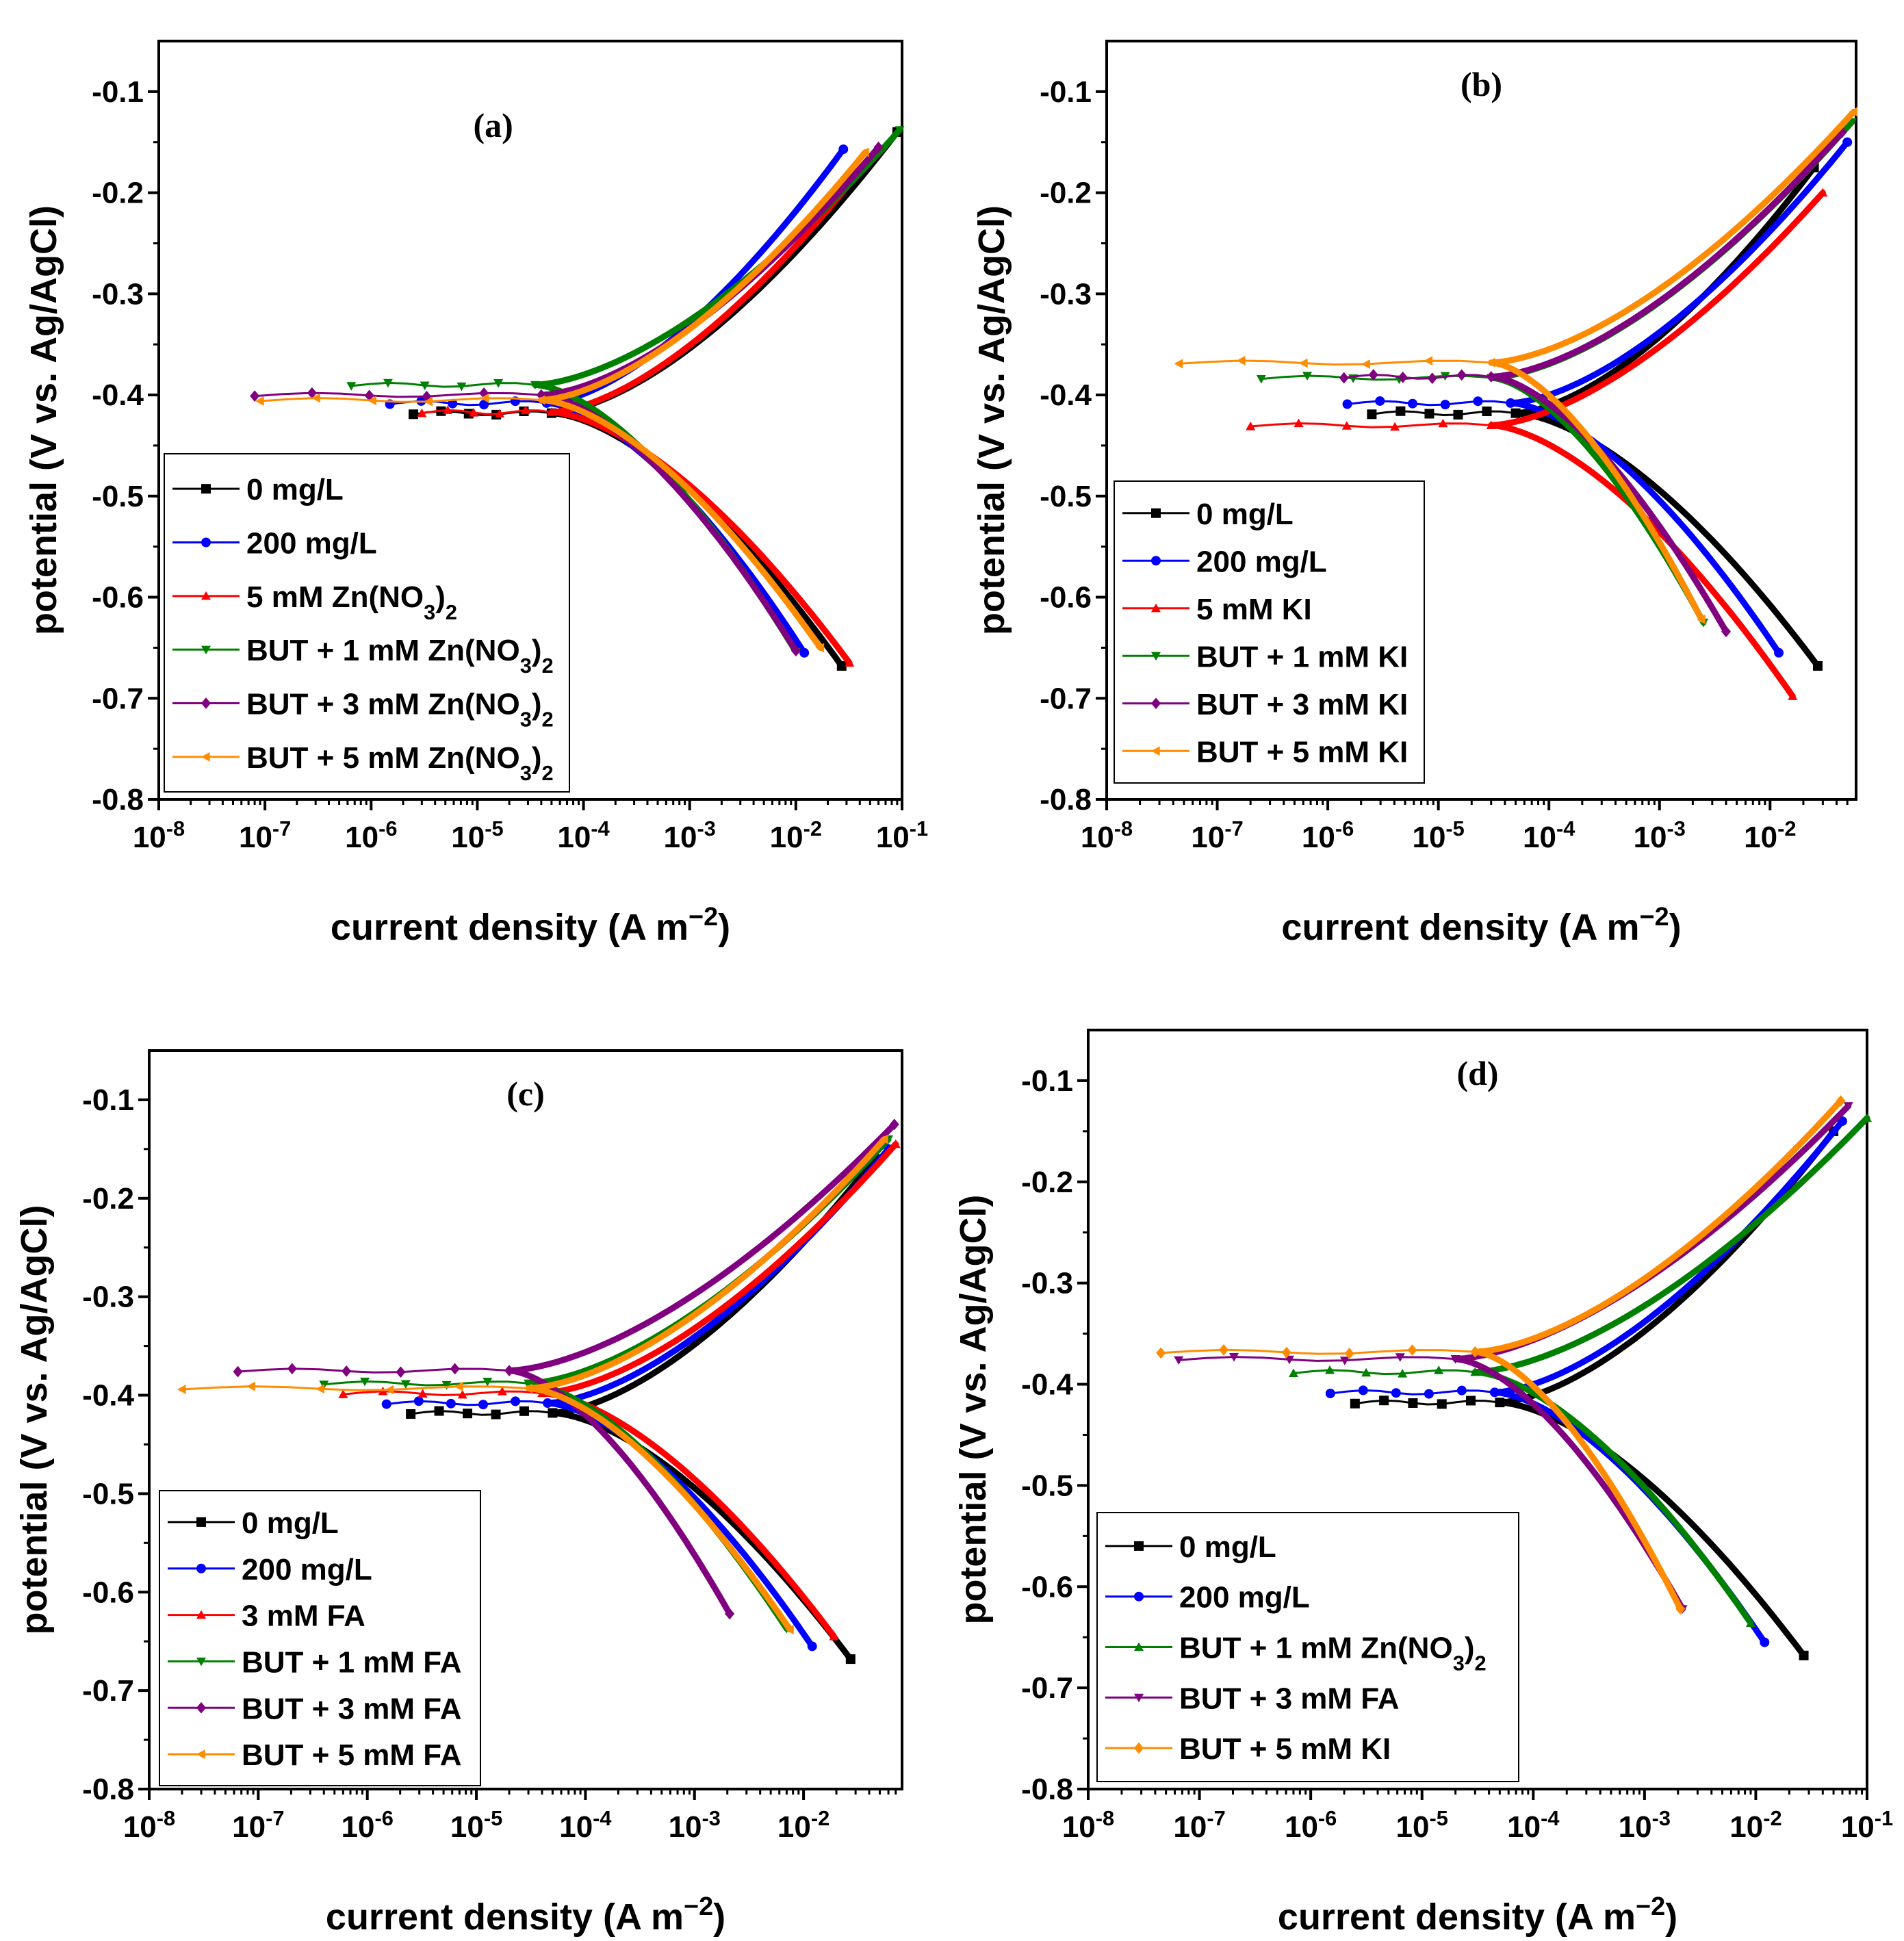 This screenshot has width=1904, height=1941. What do you see at coordinates (270, 1569) in the screenshot?
I see `legend-item: 200 mg/L` at bounding box center [270, 1569].